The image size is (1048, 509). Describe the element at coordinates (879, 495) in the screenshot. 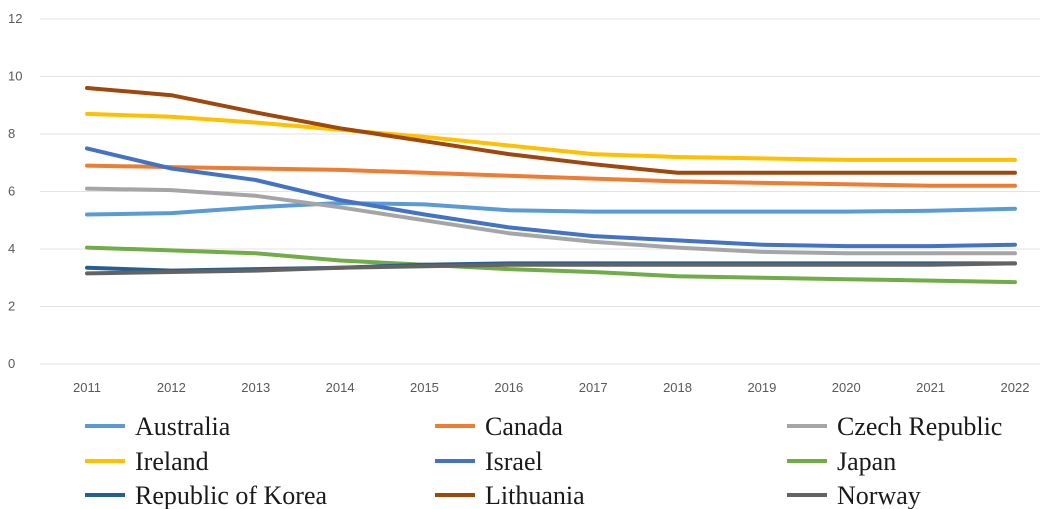

I see `legend-label: Norway` at that location.